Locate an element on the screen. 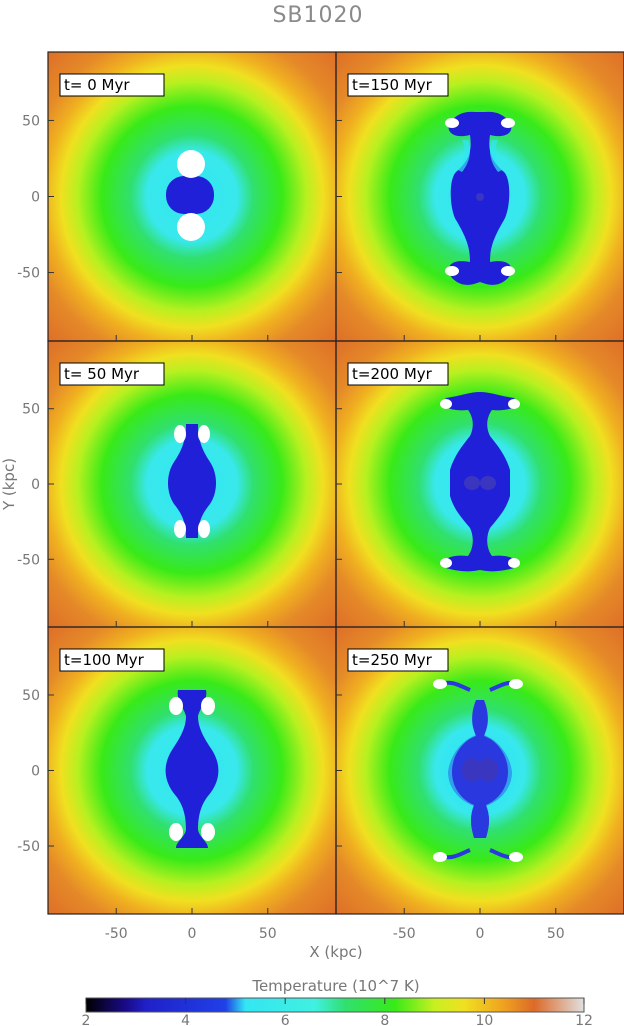  panel-3-bubble-br is located at coordinates (514, 563).